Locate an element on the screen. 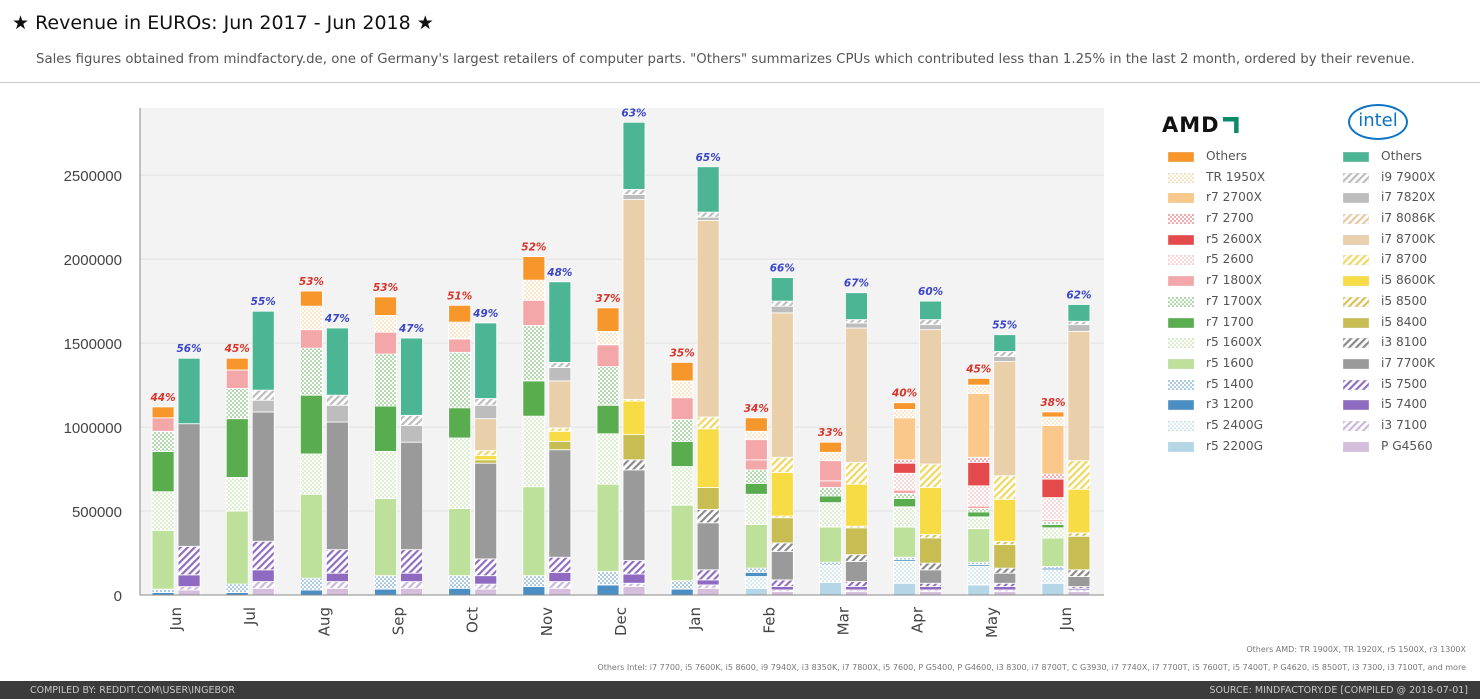  title-divider is located at coordinates (740, 82).